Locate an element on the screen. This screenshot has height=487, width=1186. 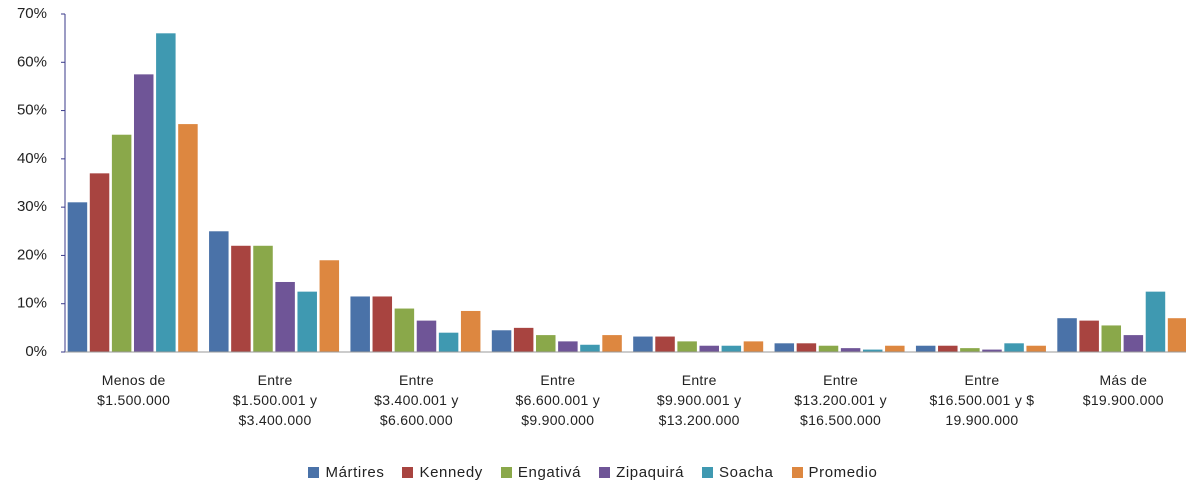
y-tick-label: 70% is located at coordinates (32, 13).